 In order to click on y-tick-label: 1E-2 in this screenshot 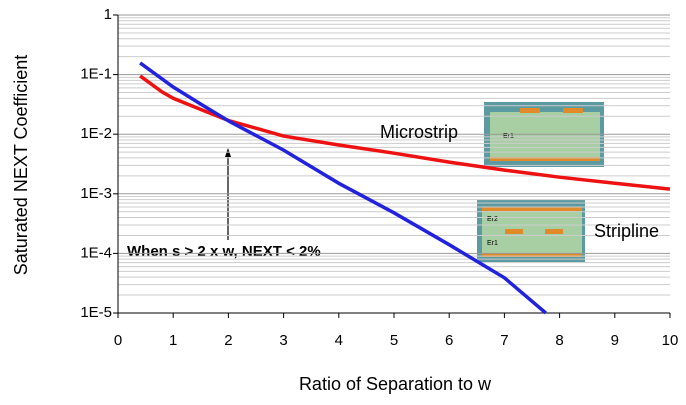, I will do `click(96, 133)`.